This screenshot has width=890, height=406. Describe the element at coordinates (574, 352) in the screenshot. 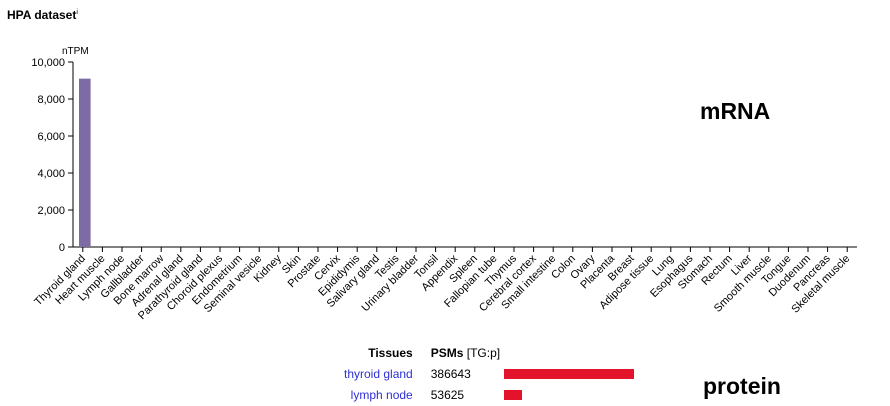

I see `bar-header` at that location.